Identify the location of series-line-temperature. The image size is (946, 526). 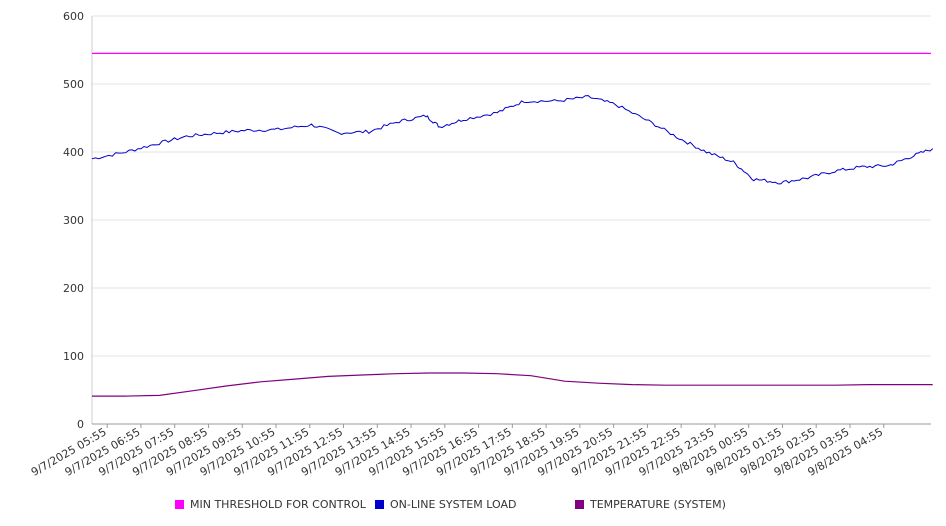
(512, 384).